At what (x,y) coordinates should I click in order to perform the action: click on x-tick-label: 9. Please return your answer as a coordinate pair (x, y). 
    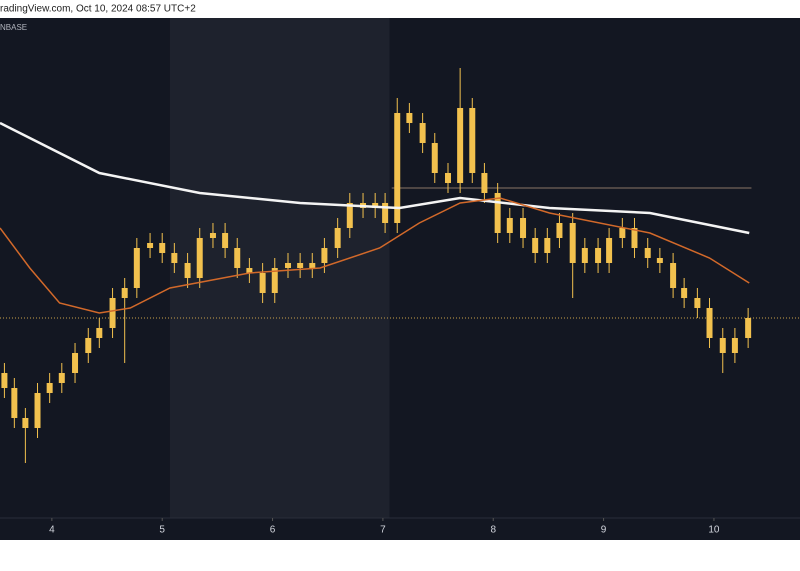
    Looking at the image, I should click on (604, 530).